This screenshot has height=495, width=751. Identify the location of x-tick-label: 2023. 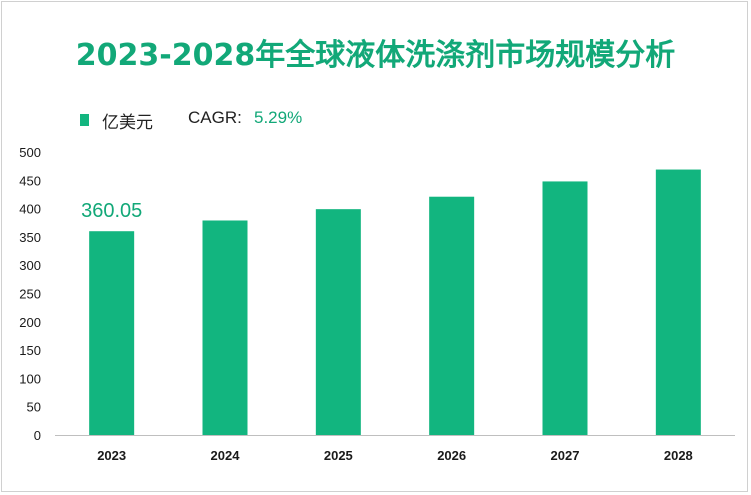
(111, 455).